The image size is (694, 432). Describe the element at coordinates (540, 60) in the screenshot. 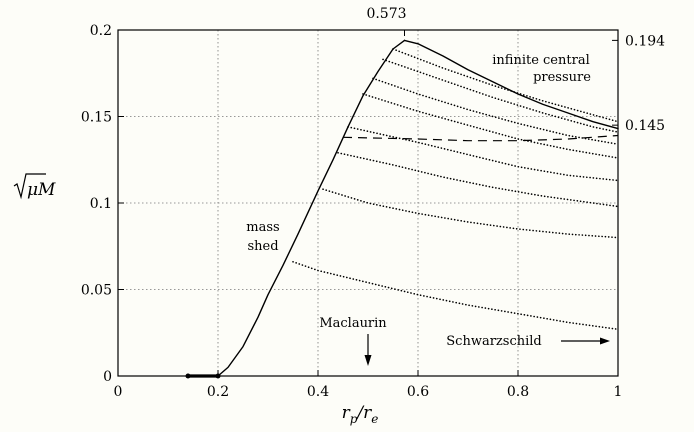

I see `annotation-infinite-pressure-line1: infinite central` at that location.